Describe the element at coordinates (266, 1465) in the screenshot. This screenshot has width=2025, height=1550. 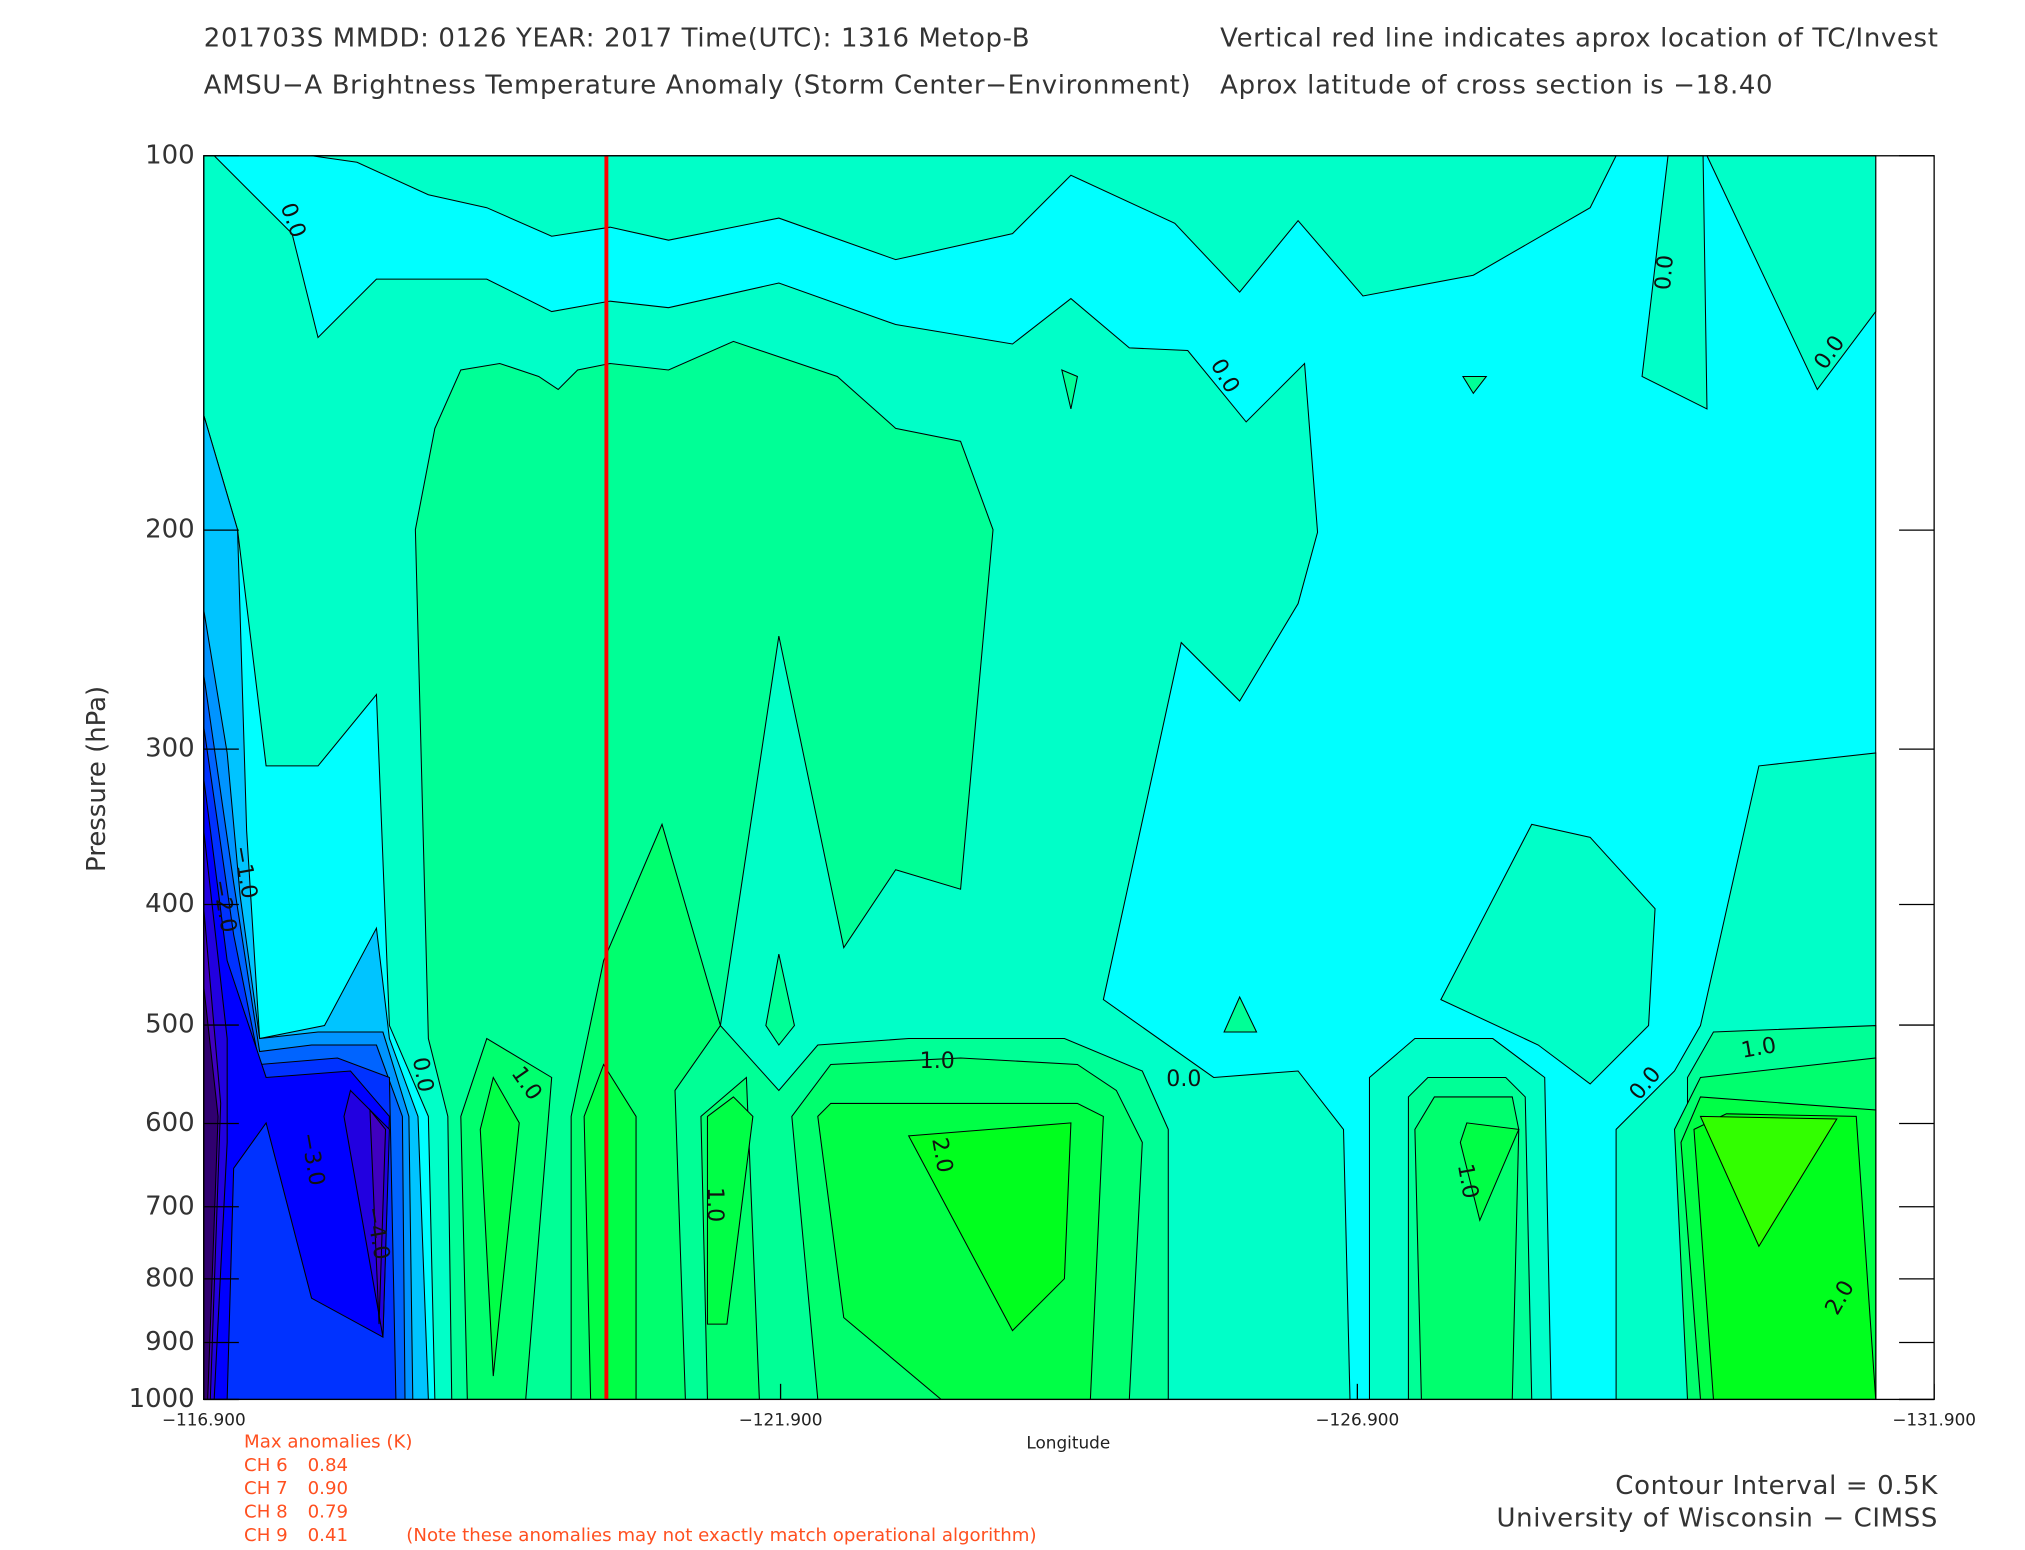
I see `channel-name: CH 6` at that location.